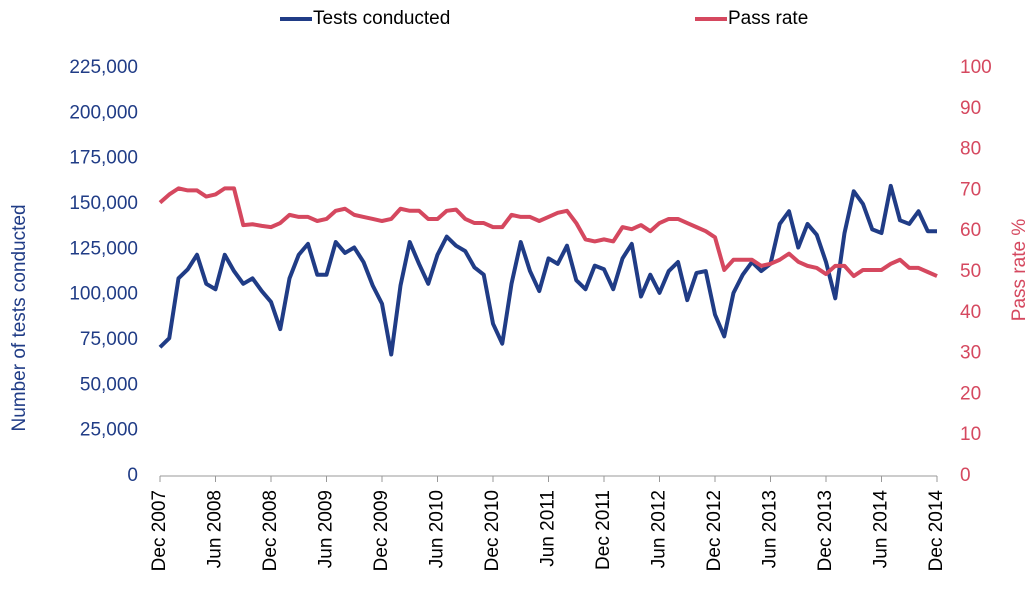 This screenshot has width=1032, height=589. I want to click on y2-axis-label: Pass rate %, so click(1019, 270).